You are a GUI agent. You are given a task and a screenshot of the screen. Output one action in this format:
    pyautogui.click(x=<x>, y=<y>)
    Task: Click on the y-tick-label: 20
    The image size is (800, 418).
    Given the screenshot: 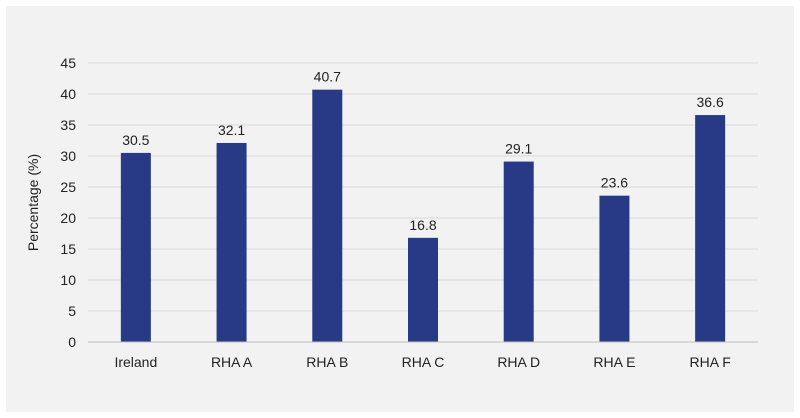 What is the action you would take?
    pyautogui.click(x=68, y=218)
    